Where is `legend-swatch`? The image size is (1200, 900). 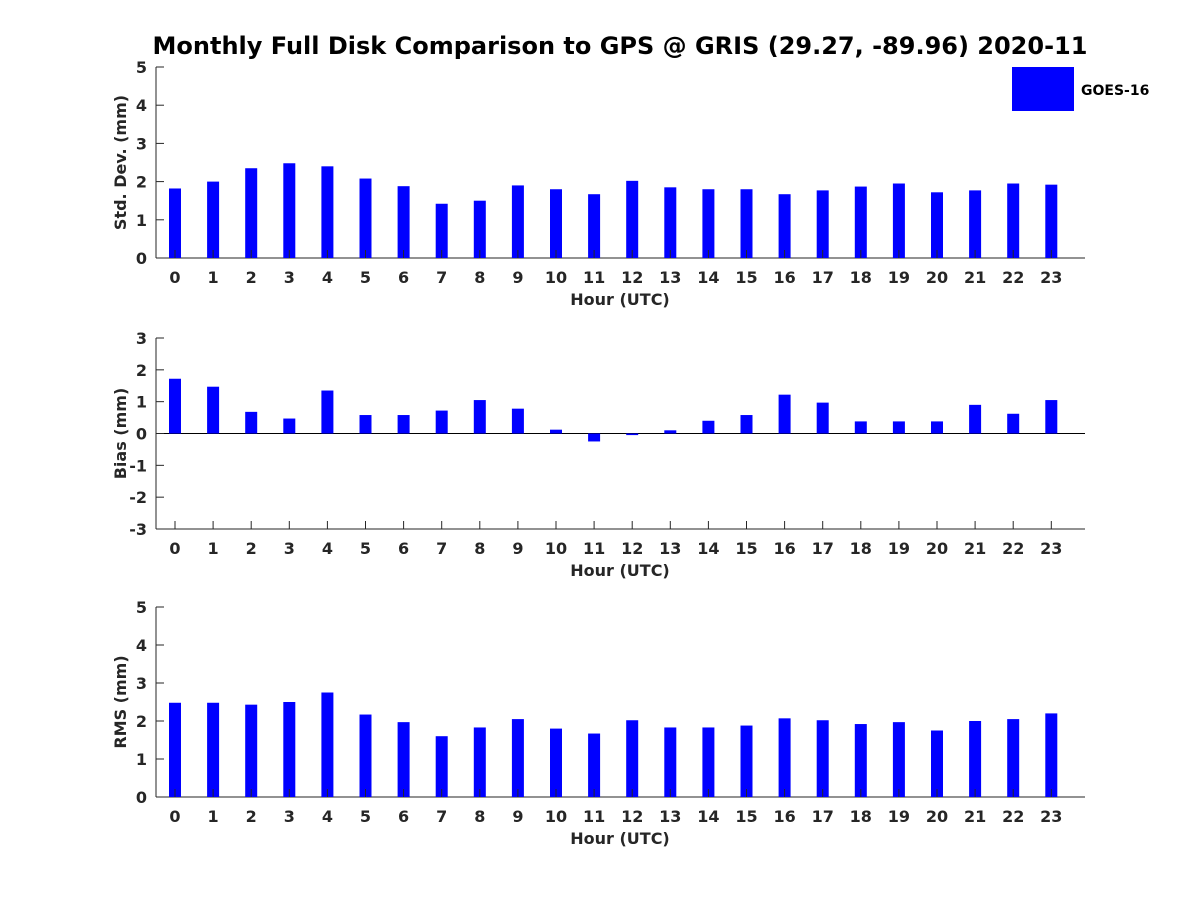
legend-swatch is located at coordinates (1043, 89).